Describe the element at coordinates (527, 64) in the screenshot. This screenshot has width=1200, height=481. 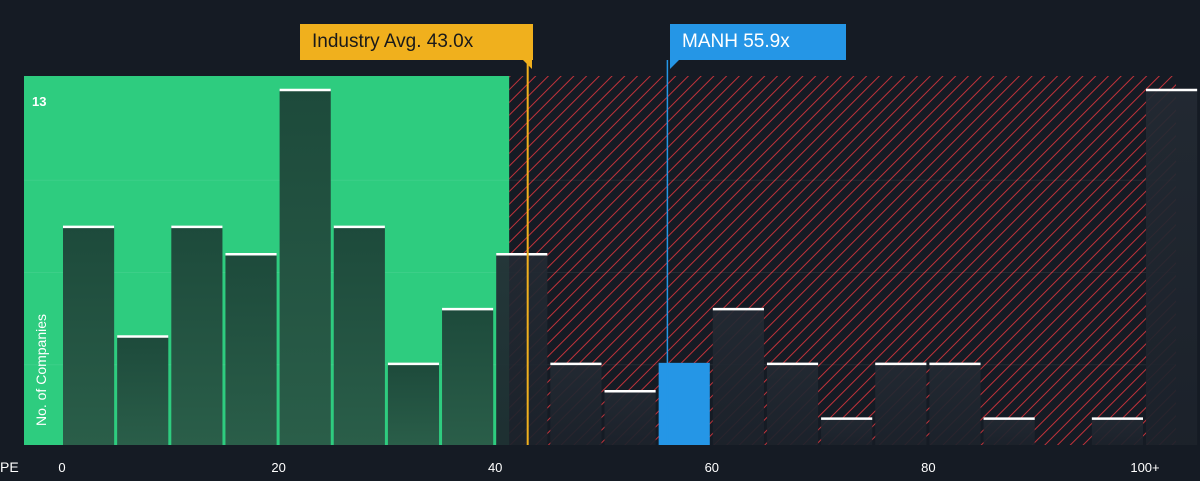
I see `industry-avg-pointer` at that location.